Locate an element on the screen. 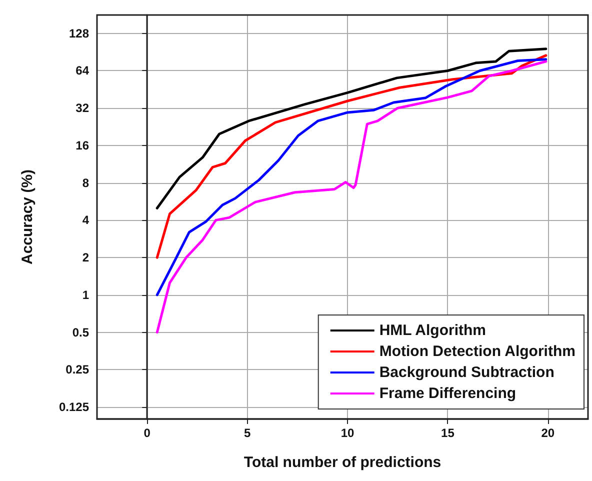  y-tick-label: 4 is located at coordinates (86, 220).